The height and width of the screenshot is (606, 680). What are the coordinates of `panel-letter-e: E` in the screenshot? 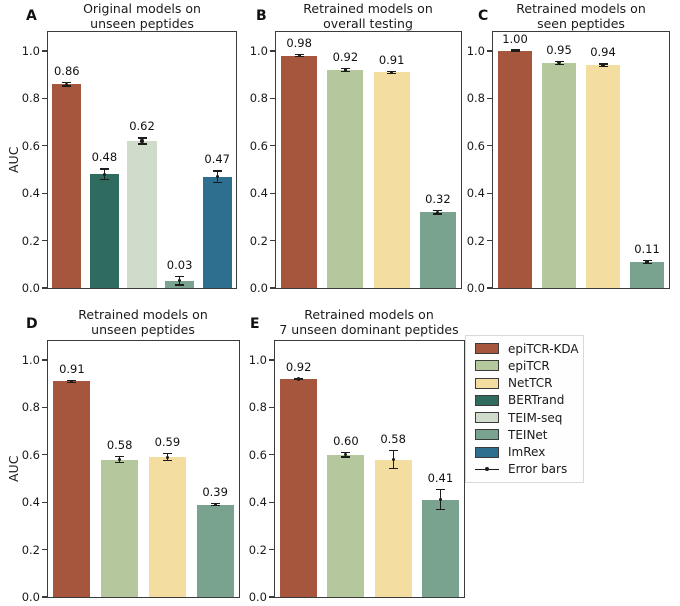 It's located at (255, 324).